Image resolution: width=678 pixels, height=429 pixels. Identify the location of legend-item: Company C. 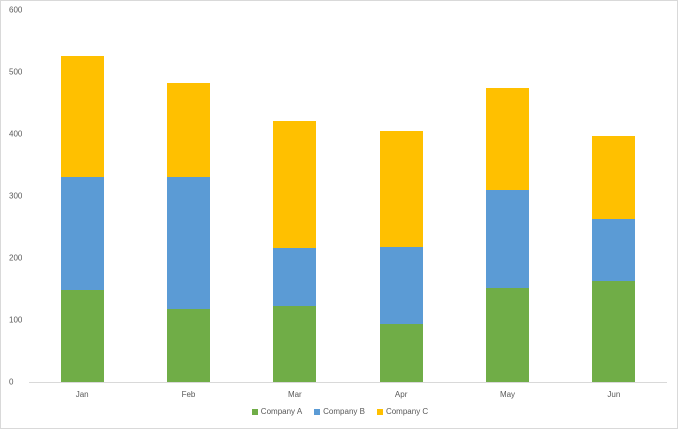
(402, 411).